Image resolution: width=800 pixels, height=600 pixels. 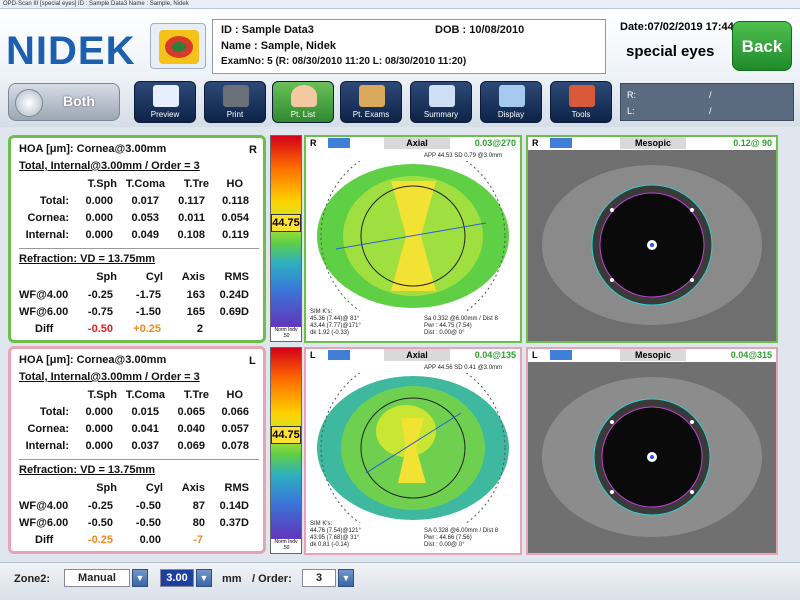 What do you see at coordinates (677, 27) in the screenshot?
I see `exam-date: Date:07/02/2019 17:44` at bounding box center [677, 27].